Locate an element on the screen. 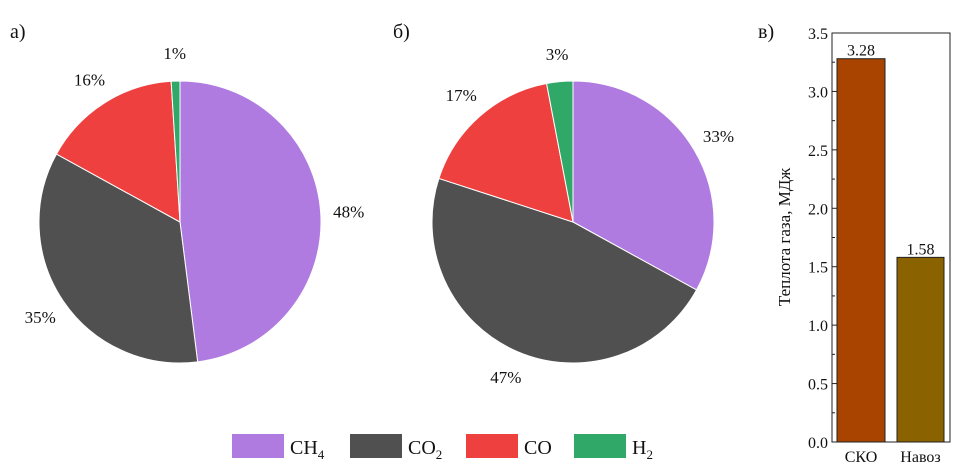 The width and height of the screenshot is (959, 473). slice-label: 1% is located at coordinates (174, 53).